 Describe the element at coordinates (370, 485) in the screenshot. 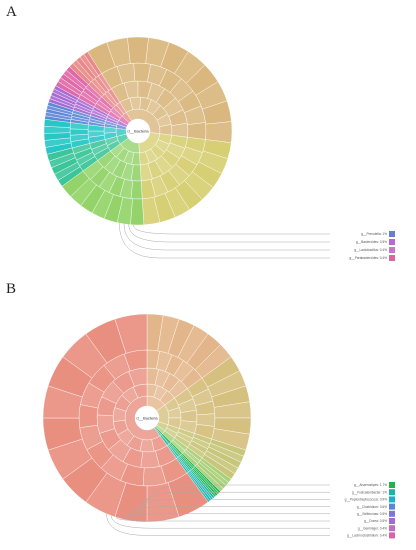

I see `legend-label: g__Anaerostipes: 1.7%` at that location.